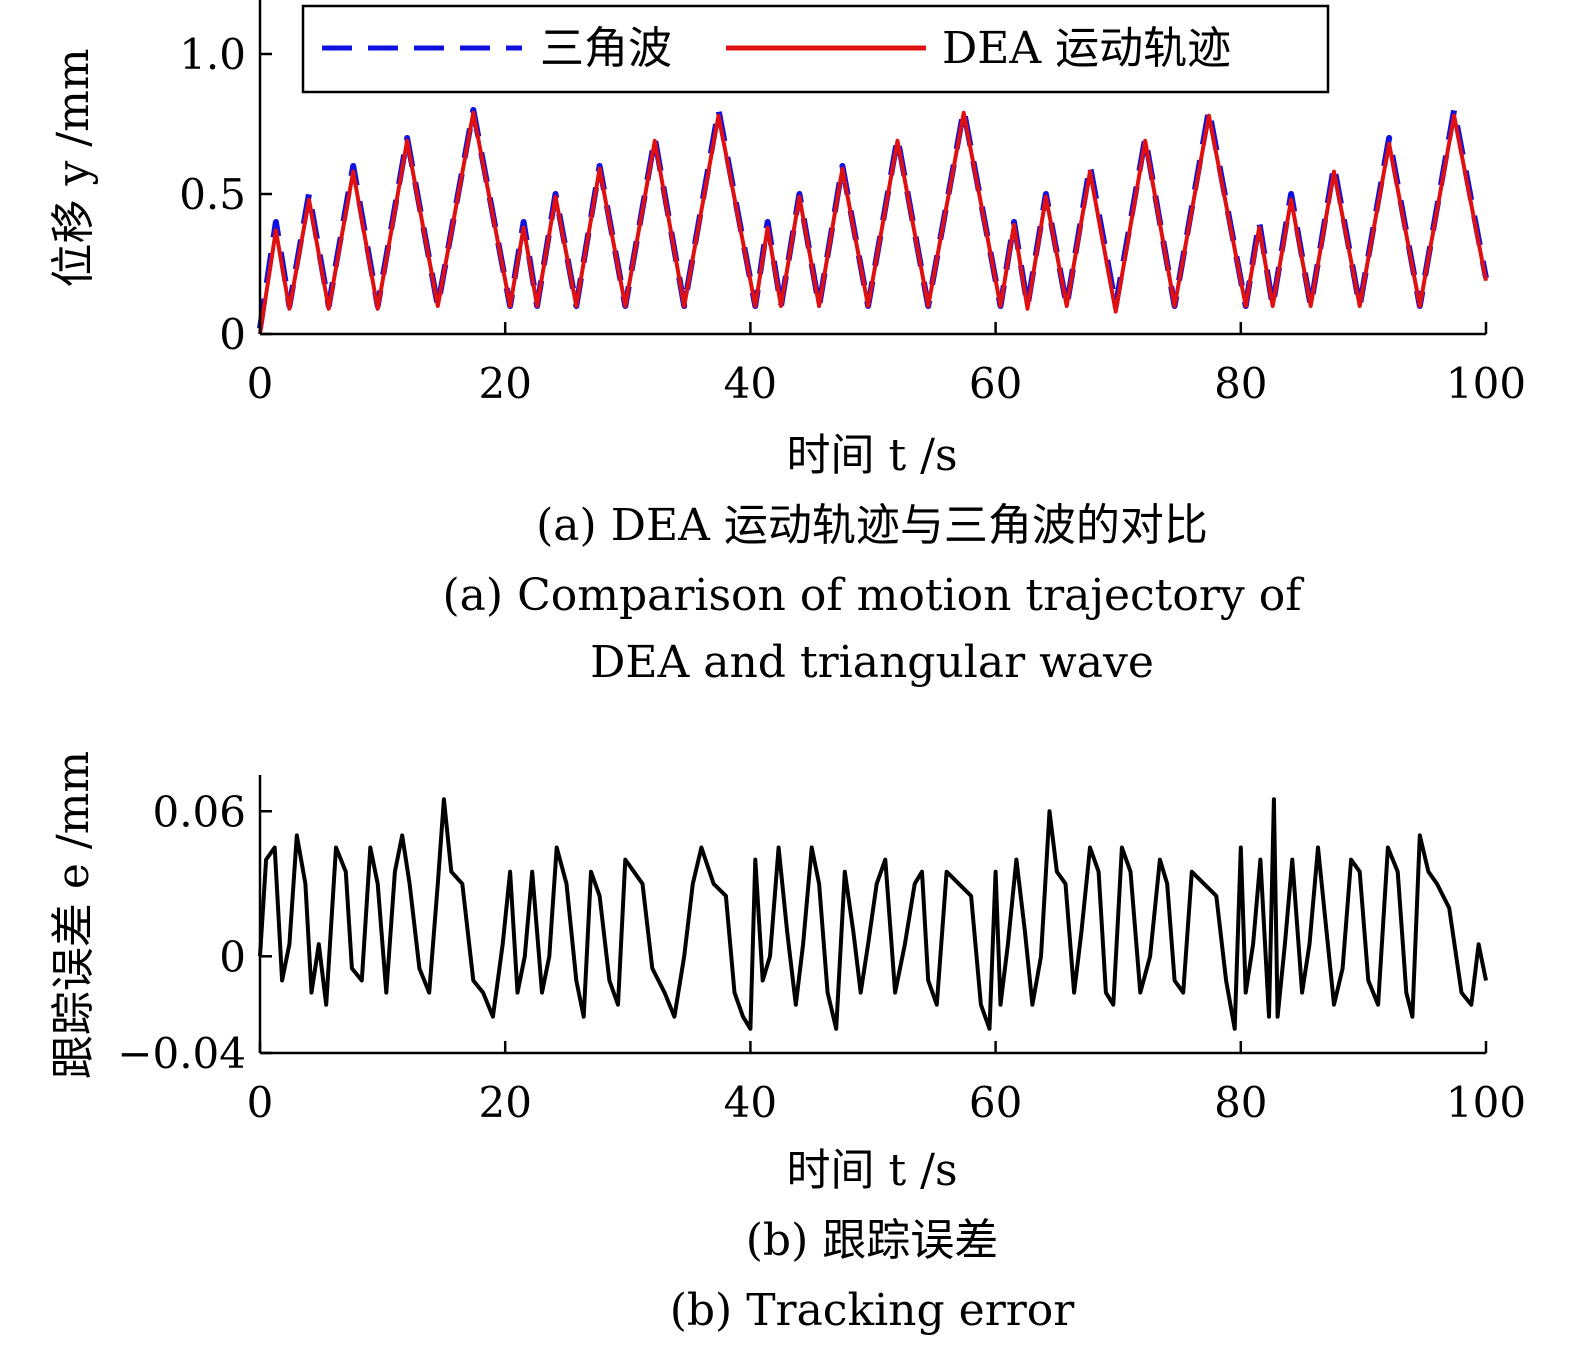 This screenshot has height=1348, width=1575. What do you see at coordinates (232, 334) in the screenshot?
I see `chart-a-ytick-label: 0` at bounding box center [232, 334].